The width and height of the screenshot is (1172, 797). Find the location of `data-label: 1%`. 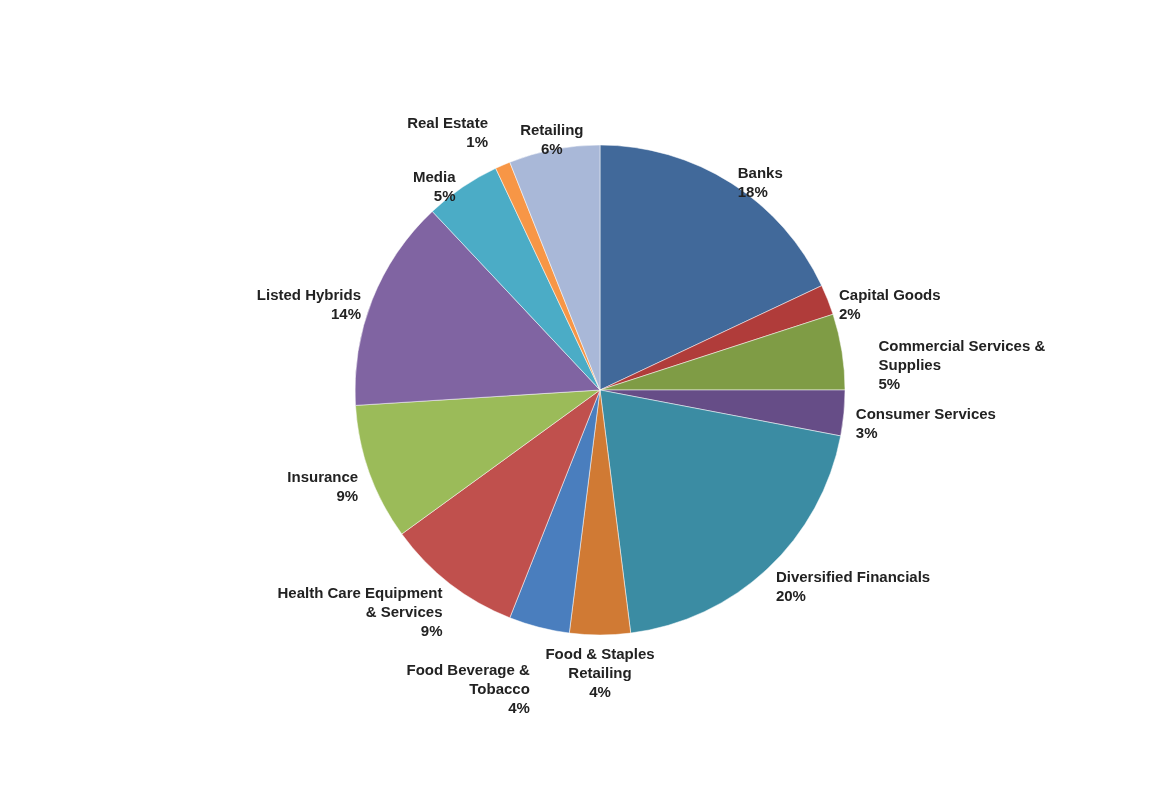

data-label: 1% is located at coordinates (477, 142).